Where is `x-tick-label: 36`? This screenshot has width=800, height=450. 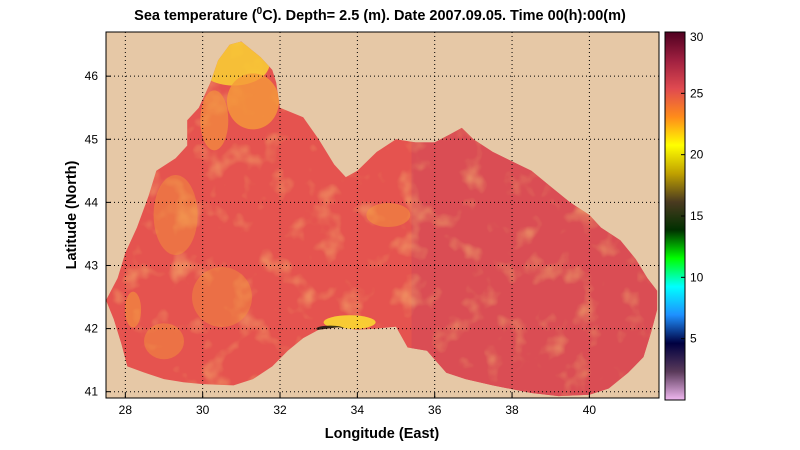 x-tick-label: 36 is located at coordinates (435, 410).